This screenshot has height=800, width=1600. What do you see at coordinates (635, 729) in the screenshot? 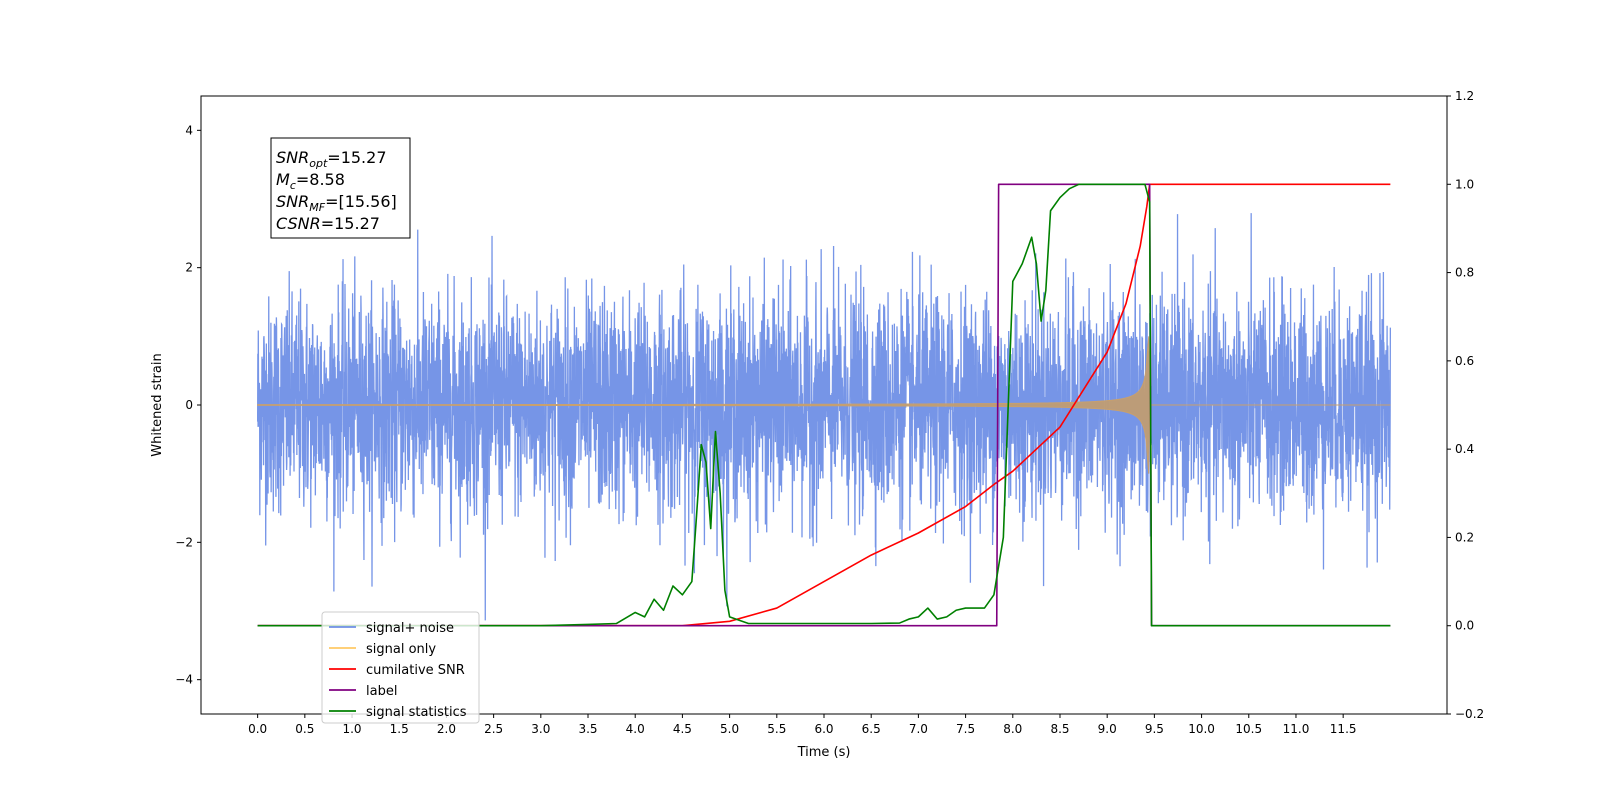
I see `x-tick-label: 4.0` at bounding box center [635, 729].